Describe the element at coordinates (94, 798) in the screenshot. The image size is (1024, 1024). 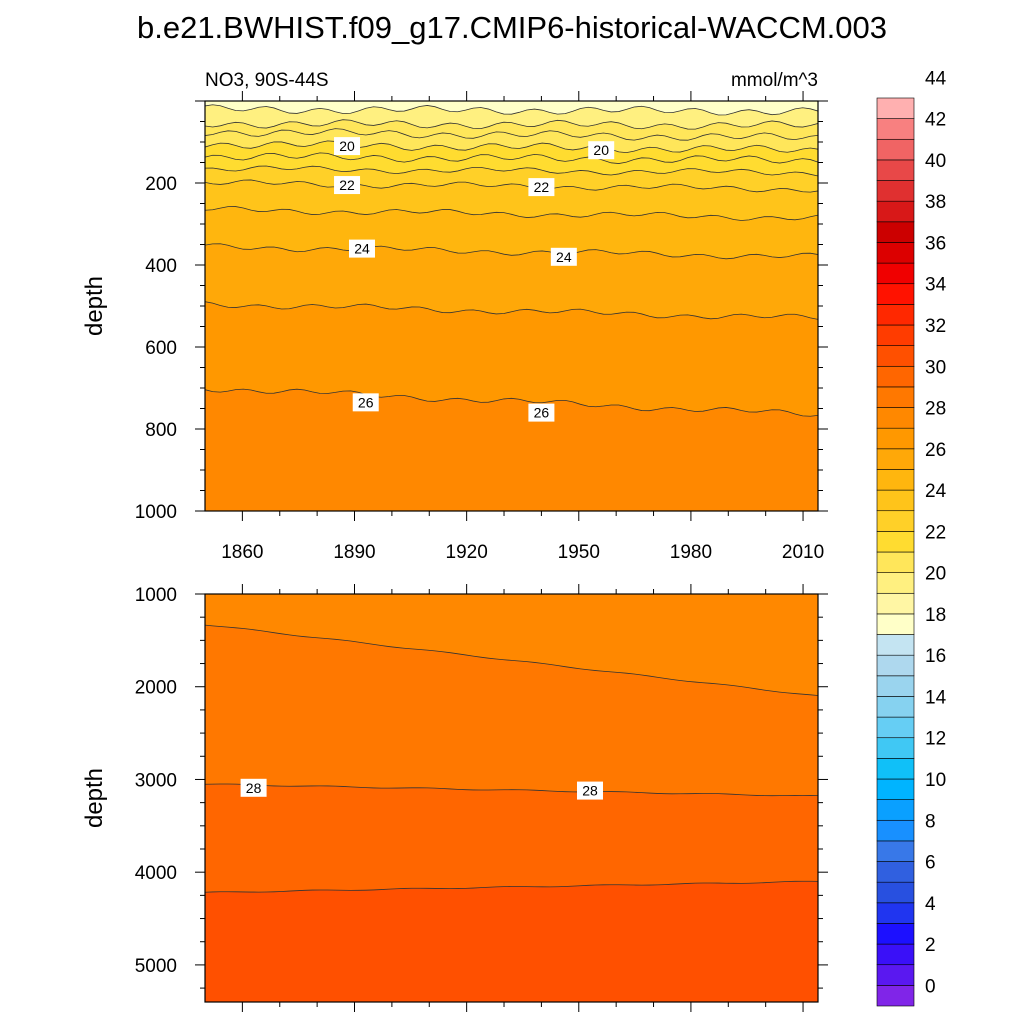
I see `lower-y-axis-title: depth` at that location.